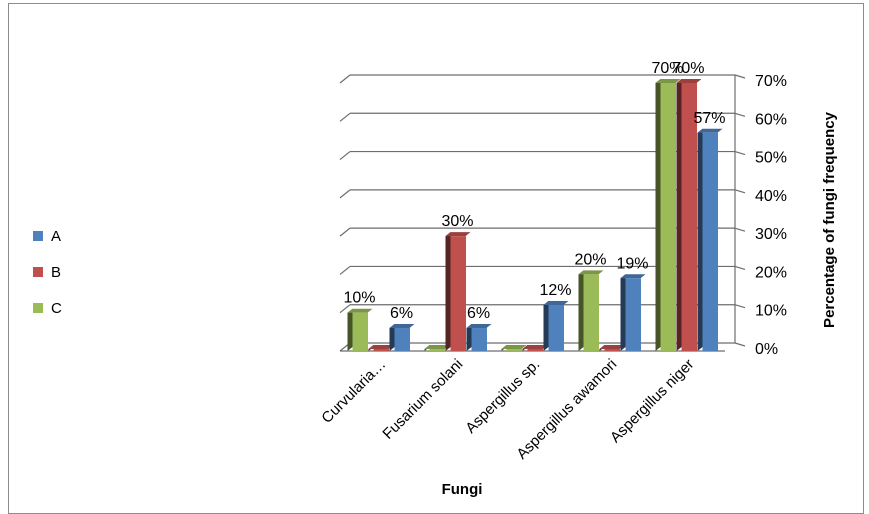 Image resolution: width=869 pixels, height=514 pixels. What do you see at coordinates (359, 298) in the screenshot?
I see `data-label: 10%` at bounding box center [359, 298].